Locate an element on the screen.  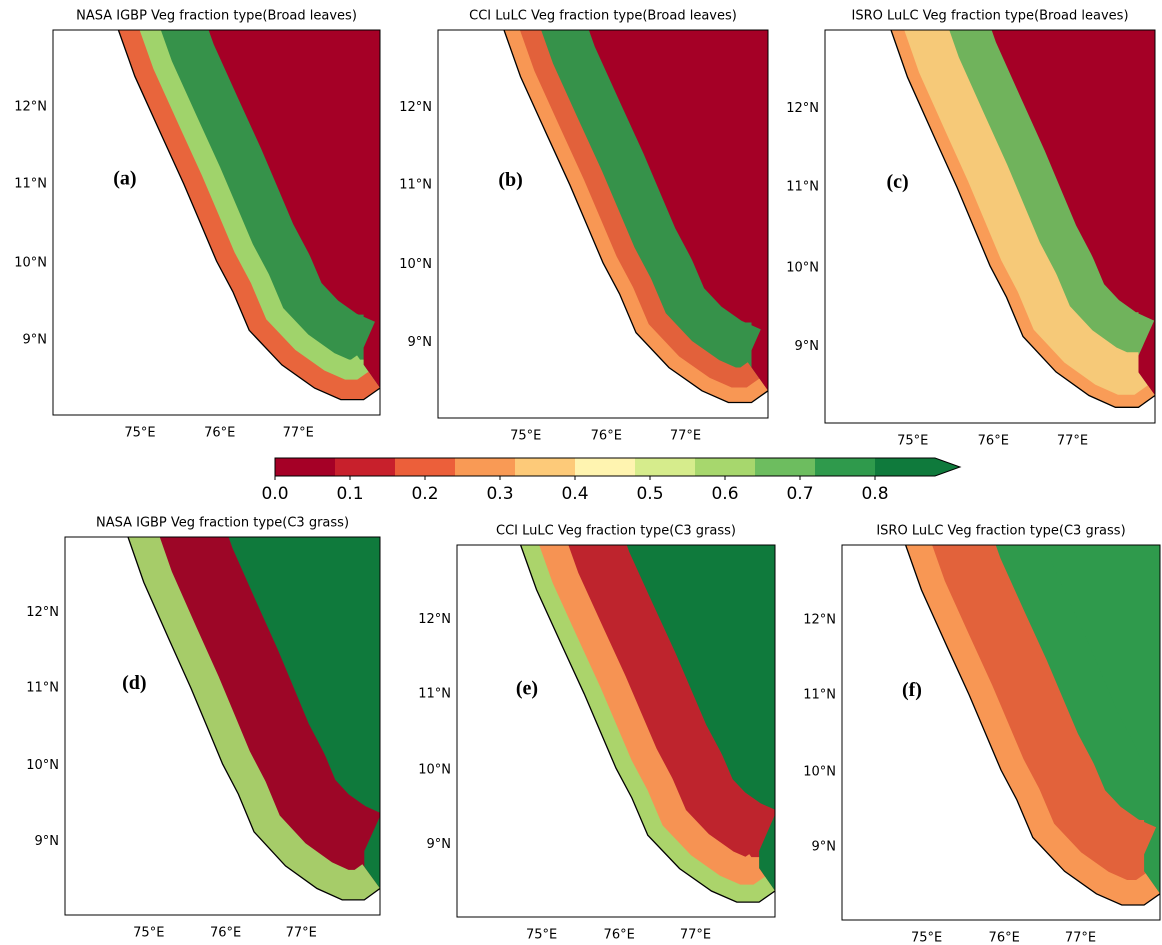
colorbar-tick-label: 0.0 is located at coordinates (274, 494).